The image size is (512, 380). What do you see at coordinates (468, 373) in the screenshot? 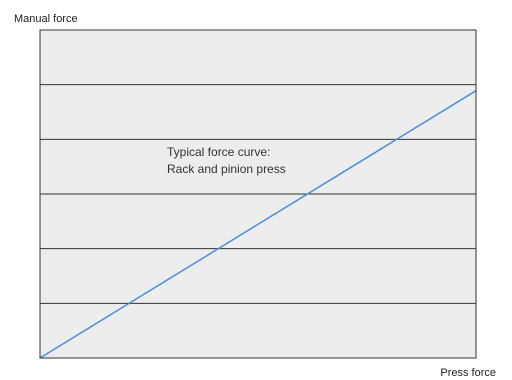
I see `x-axis-label: Press force` at bounding box center [468, 373].